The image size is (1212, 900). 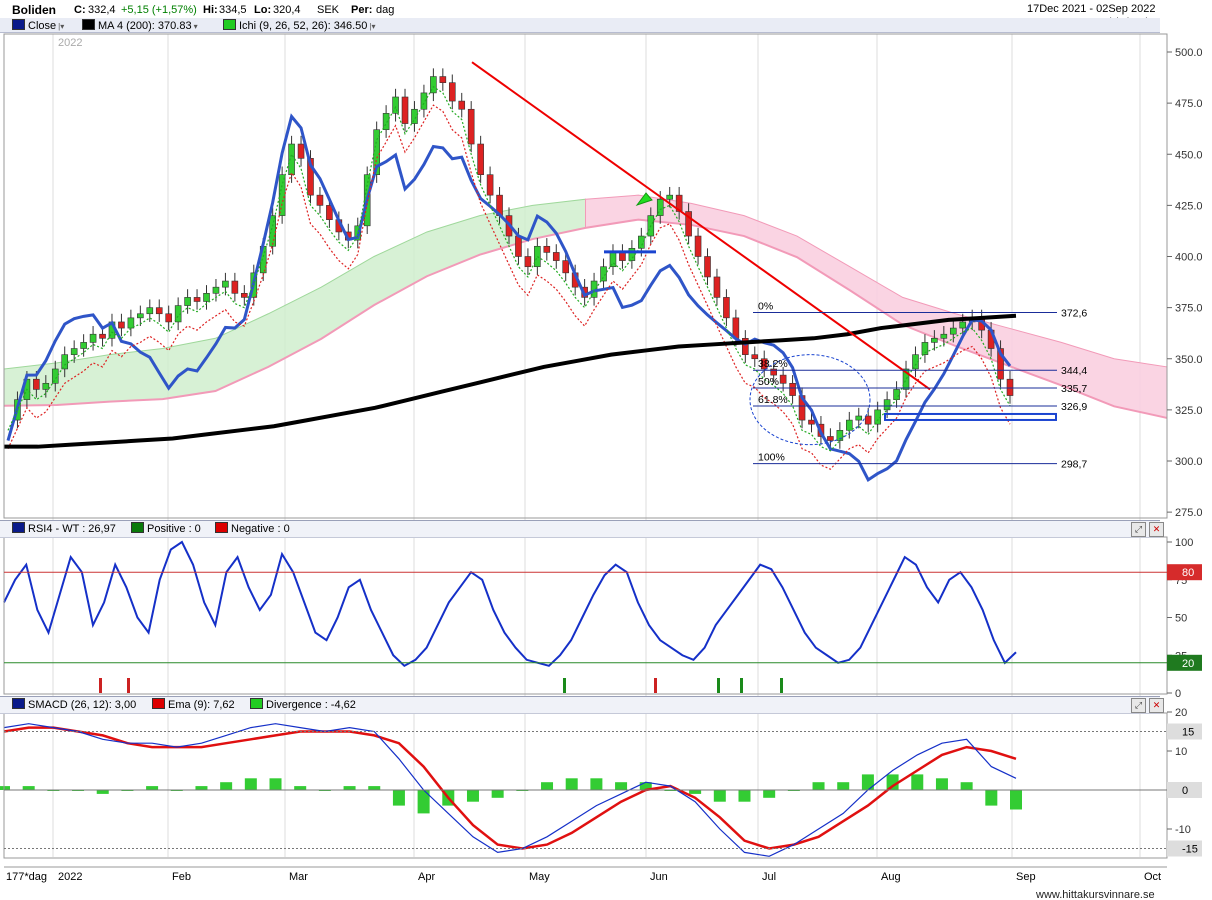 I want to click on y-tick-label: 300.0, so click(x=1189, y=462).